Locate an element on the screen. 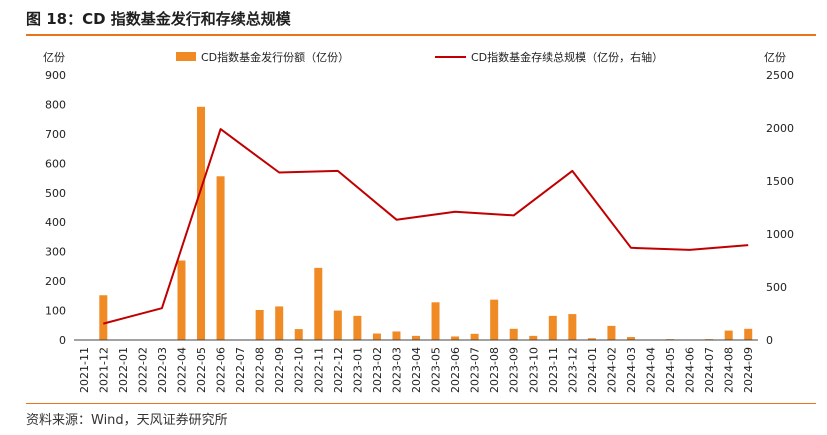  x-tick-label: 2023-09 is located at coordinates (514, 370).